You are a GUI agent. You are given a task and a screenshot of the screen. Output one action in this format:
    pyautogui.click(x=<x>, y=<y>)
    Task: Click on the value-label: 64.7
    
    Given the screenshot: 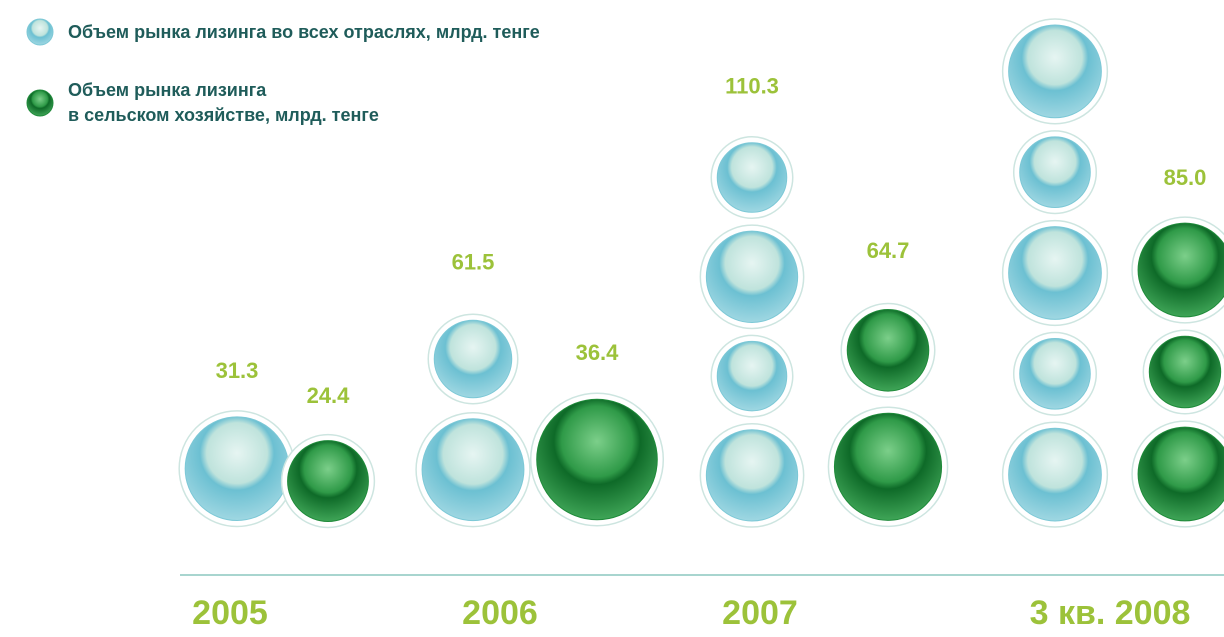 What is the action you would take?
    pyautogui.click(x=888, y=250)
    